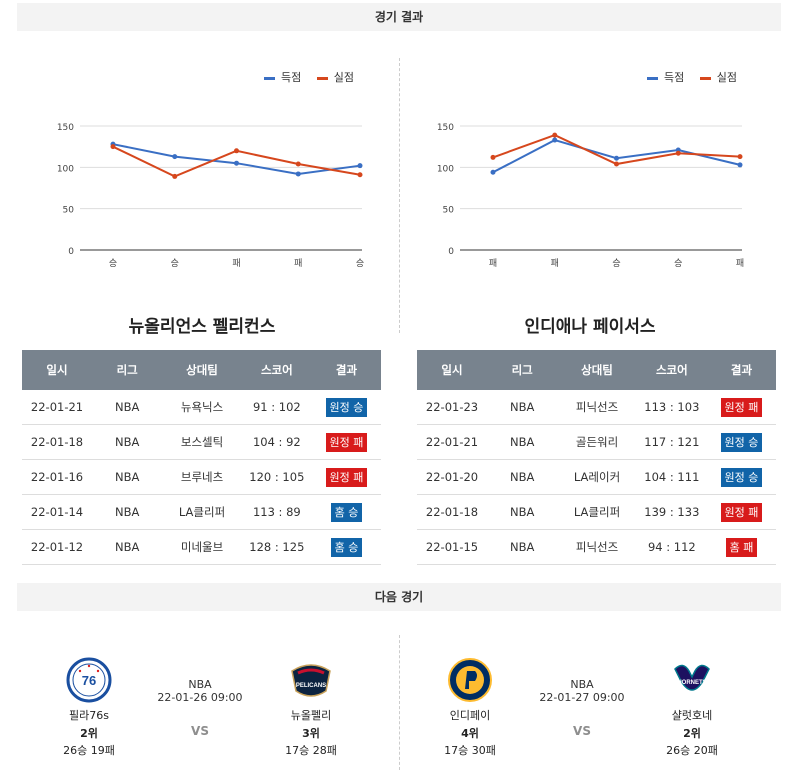  Describe the element at coordinates (470, 715) in the screenshot. I see `team-name: 인디페이` at that location.